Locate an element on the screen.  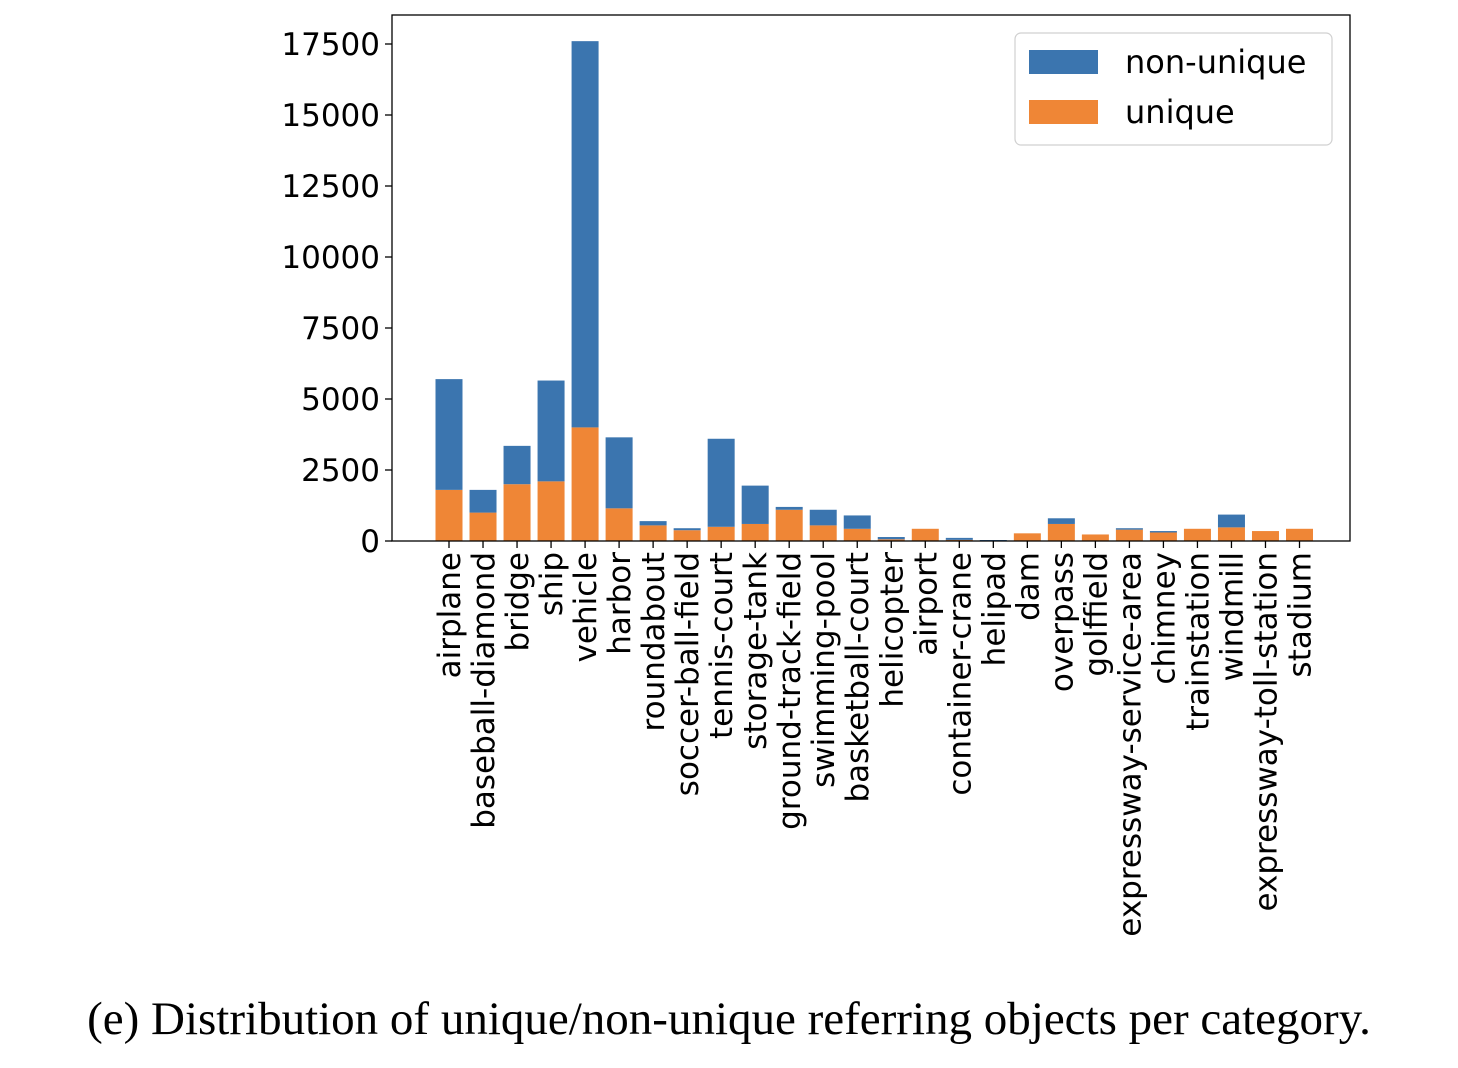
bar-non-unique-tennis-court is located at coordinates (721, 482).